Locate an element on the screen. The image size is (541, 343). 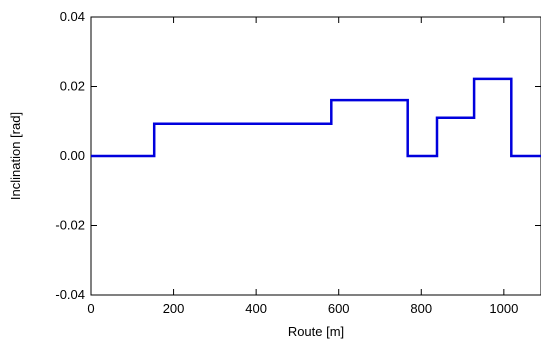
x-tick-label: 1000 is located at coordinates (503, 308).